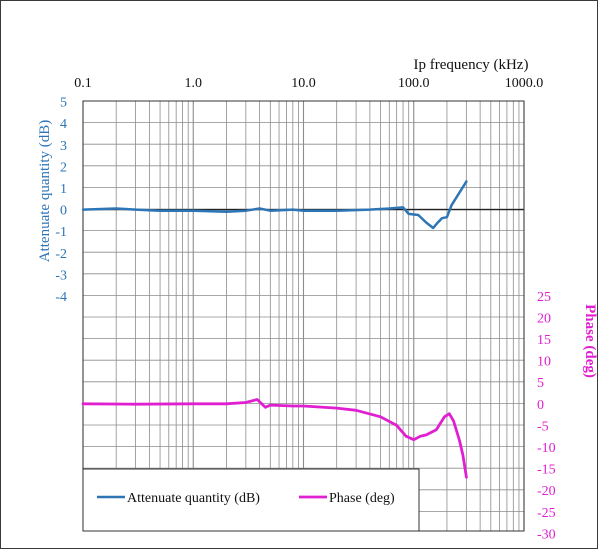 The height and width of the screenshot is (550, 598). I want to click on left-y-tick-label: 3, so click(63, 146).